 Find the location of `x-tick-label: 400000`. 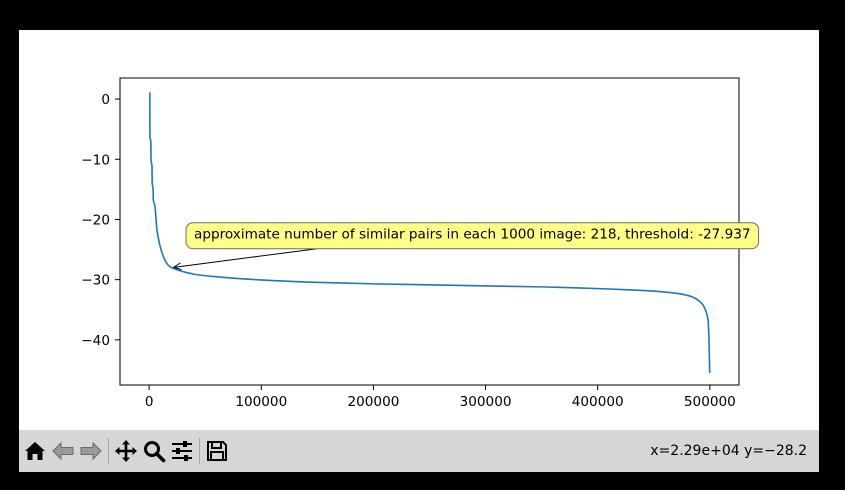

x-tick-label: 400000 is located at coordinates (598, 402).